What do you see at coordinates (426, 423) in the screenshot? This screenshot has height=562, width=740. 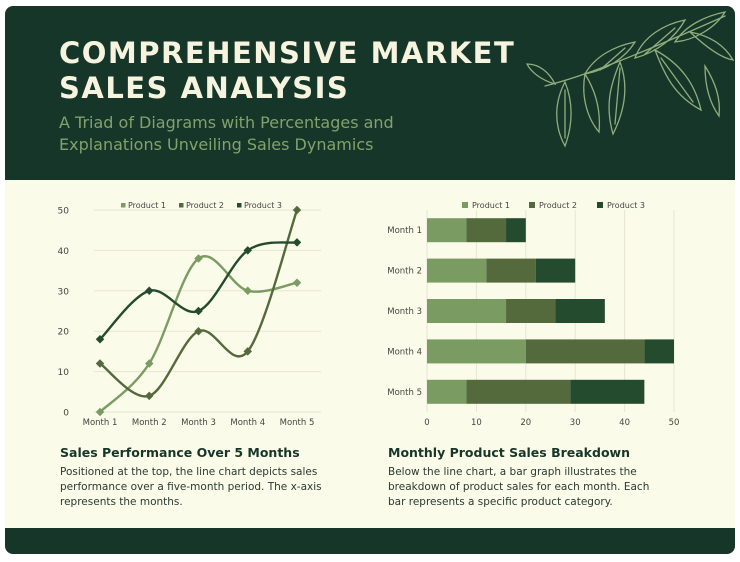 I see `x-tick-label: 0` at bounding box center [426, 423].